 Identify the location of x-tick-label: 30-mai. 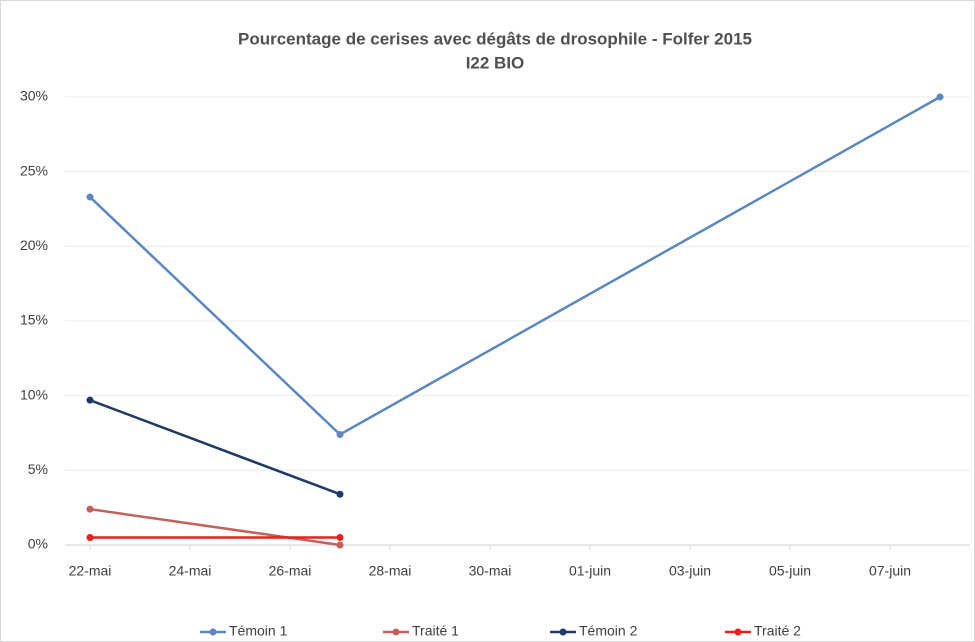
(490, 571).